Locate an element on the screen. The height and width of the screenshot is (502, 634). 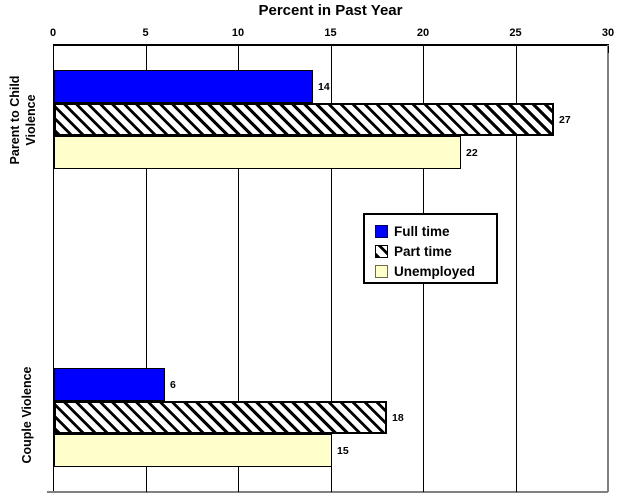
x-tick-label: 10 is located at coordinates (238, 33).